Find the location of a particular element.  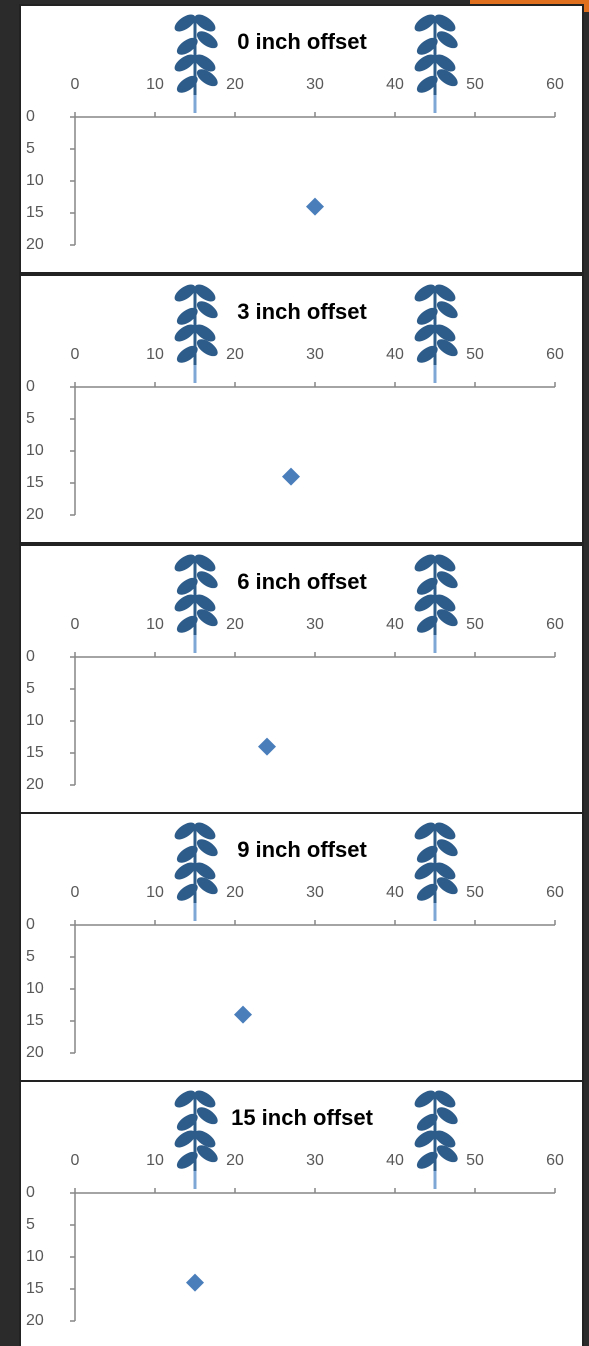

chart-title: 9 inch offset is located at coordinates (302, 849).